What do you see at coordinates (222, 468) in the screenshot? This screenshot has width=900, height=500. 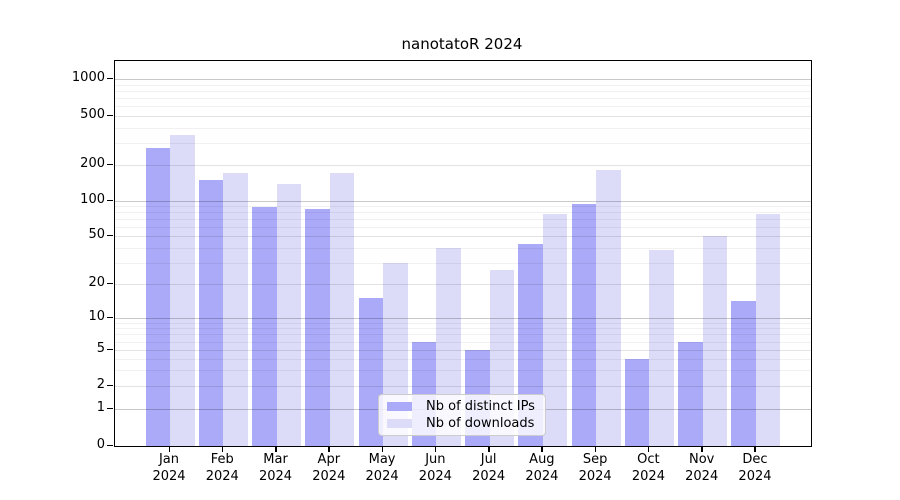 I see `x-tick-label-feb: Feb 2024` at bounding box center [222, 468].